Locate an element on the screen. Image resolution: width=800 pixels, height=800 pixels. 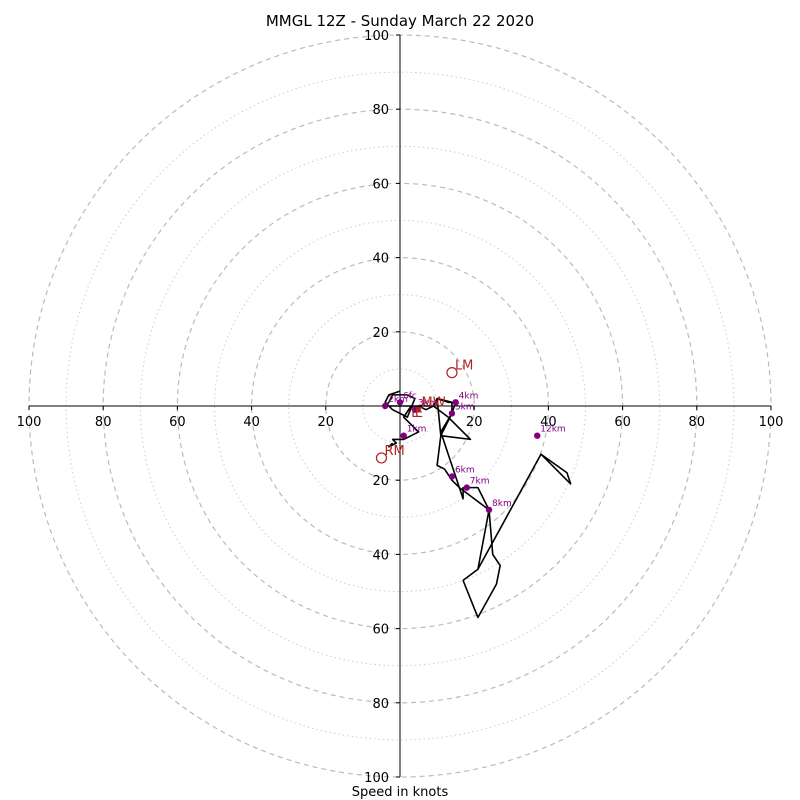
motion-marker-label: RM is located at coordinates (394, 451).